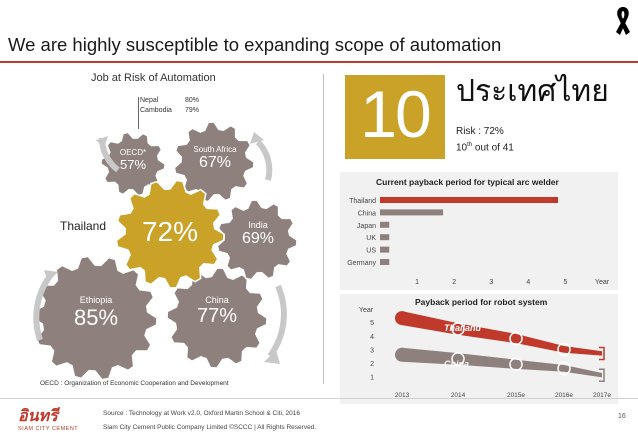 This screenshot has width=638, height=442. What do you see at coordinates (481, 302) in the screenshot?
I see `robot-chart-title: Payback period for robot system` at bounding box center [481, 302].